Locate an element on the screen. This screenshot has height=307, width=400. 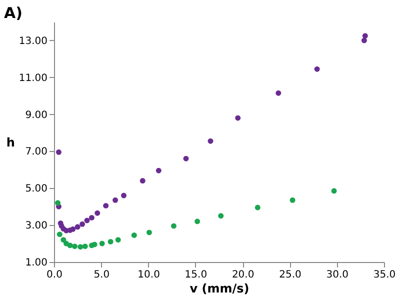
x-tick-label: 5.0 is located at coordinates (102, 275).